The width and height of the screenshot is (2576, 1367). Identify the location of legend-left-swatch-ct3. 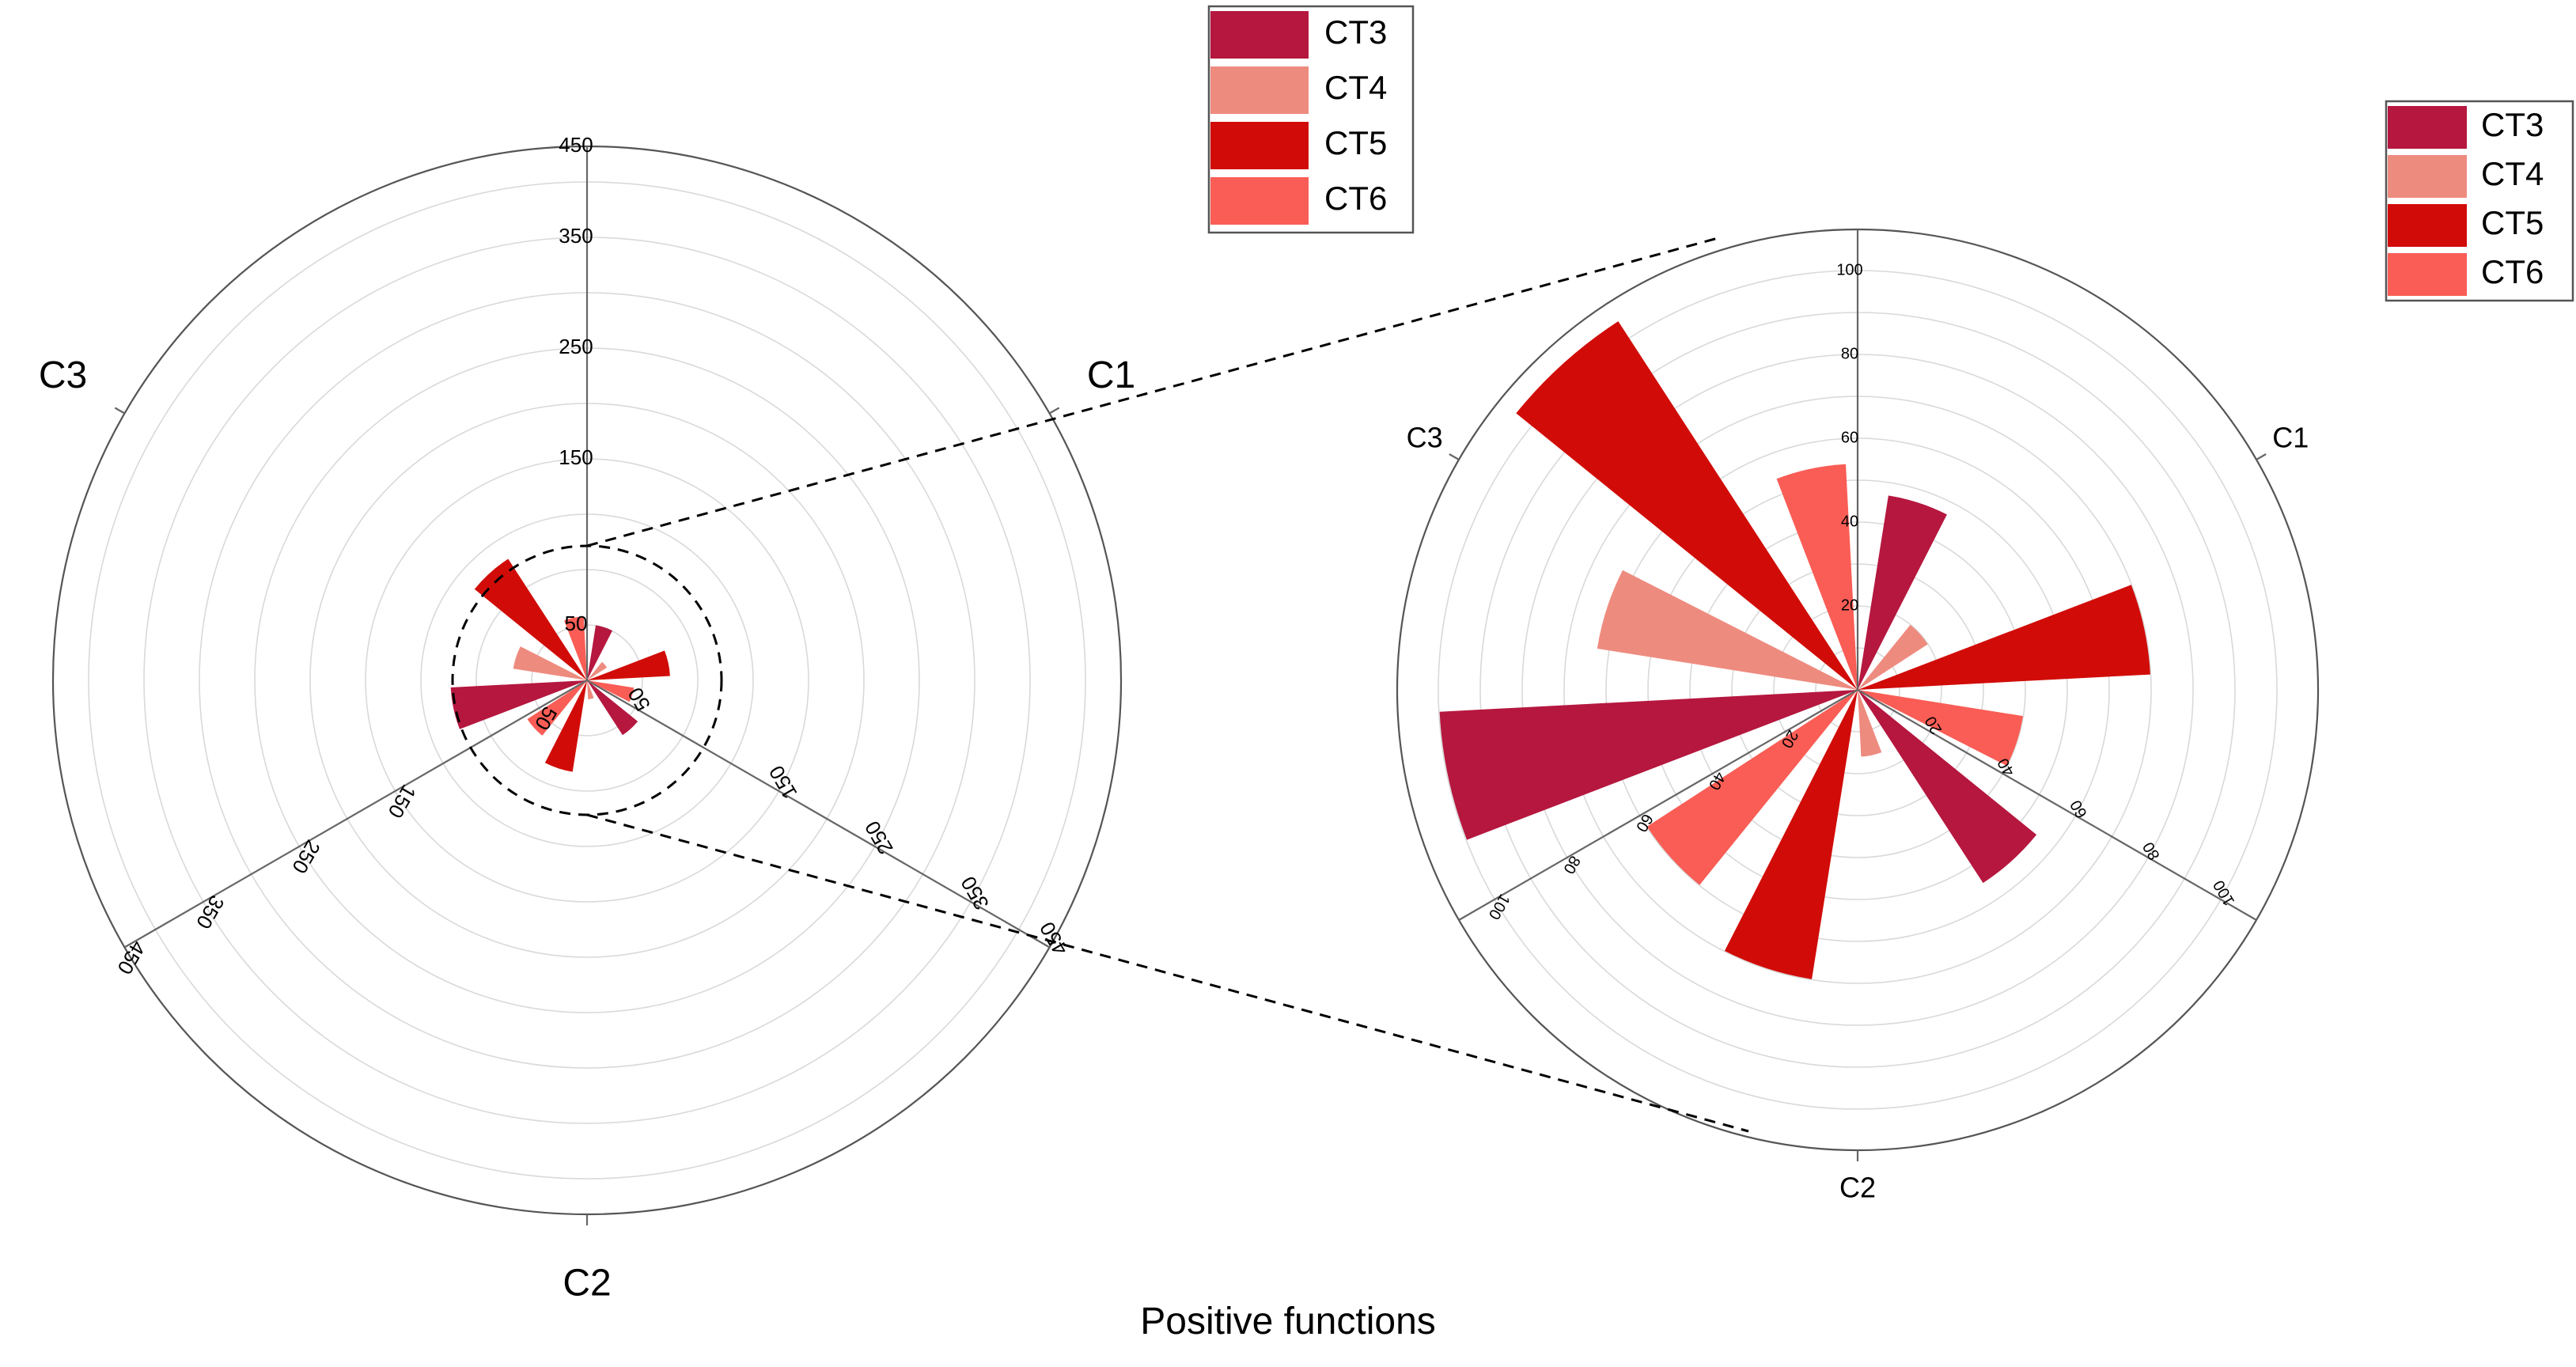
(1259, 35).